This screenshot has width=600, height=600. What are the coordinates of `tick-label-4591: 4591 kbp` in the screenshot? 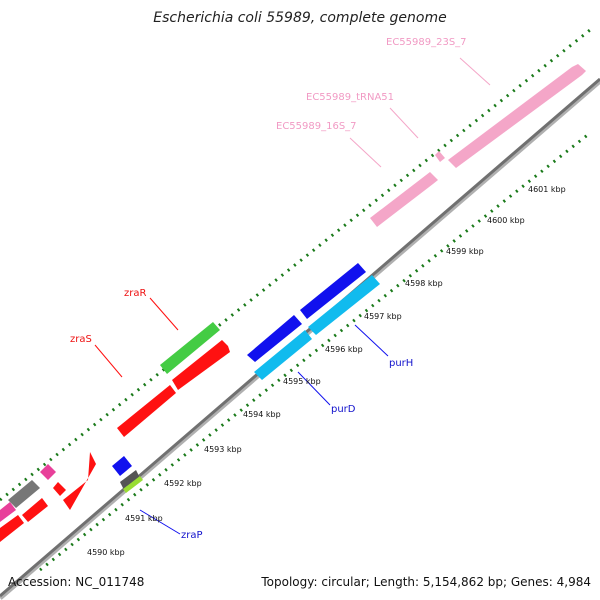 It's located at (144, 518).